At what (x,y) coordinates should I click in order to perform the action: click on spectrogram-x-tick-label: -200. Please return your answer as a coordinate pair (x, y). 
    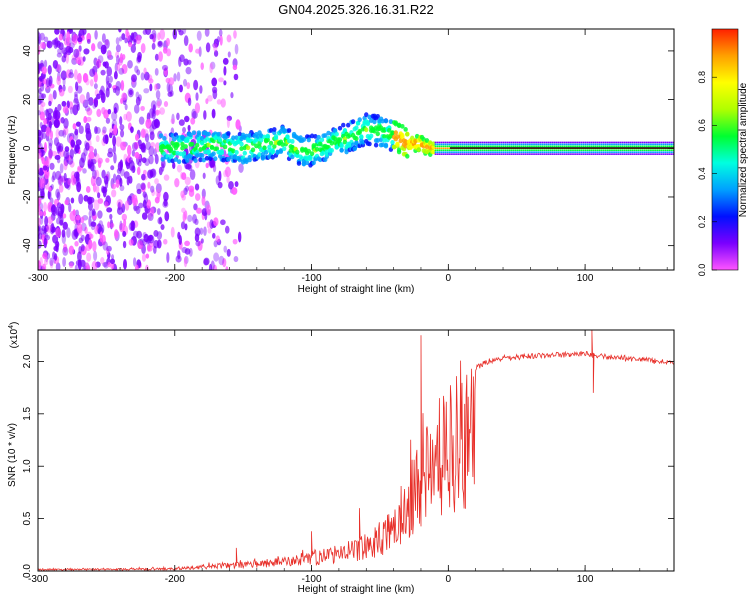
    Looking at the image, I should click on (175, 278).